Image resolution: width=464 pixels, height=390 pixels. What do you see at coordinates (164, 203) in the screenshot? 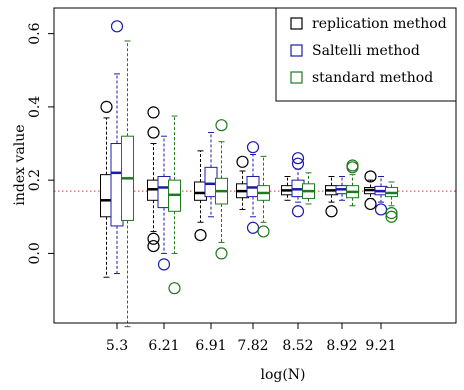
I see `box-saltelli-6.21` at bounding box center [164, 203].